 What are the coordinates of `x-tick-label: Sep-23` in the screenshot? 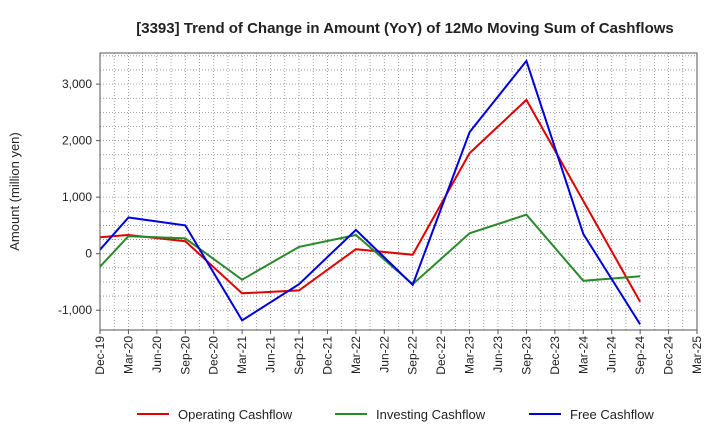 It's located at (526, 355).